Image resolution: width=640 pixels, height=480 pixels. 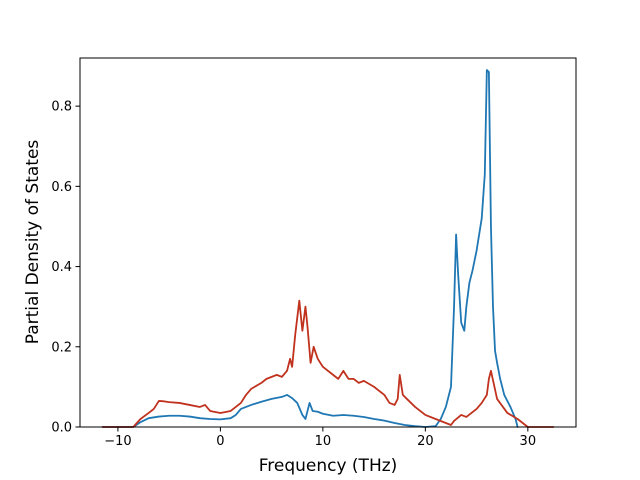 What do you see at coordinates (61, 187) in the screenshot?
I see `y-tick-label: 0.6` at bounding box center [61, 187].